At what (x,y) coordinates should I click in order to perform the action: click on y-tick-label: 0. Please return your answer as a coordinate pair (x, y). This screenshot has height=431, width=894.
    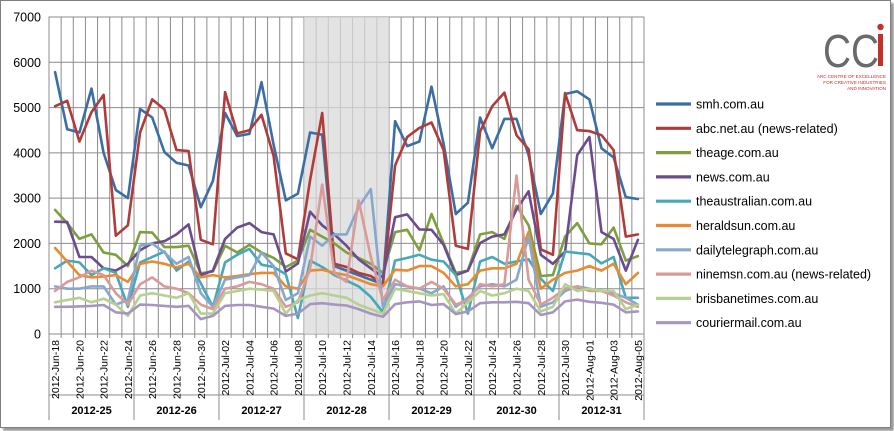
    Looking at the image, I should click on (37, 335).